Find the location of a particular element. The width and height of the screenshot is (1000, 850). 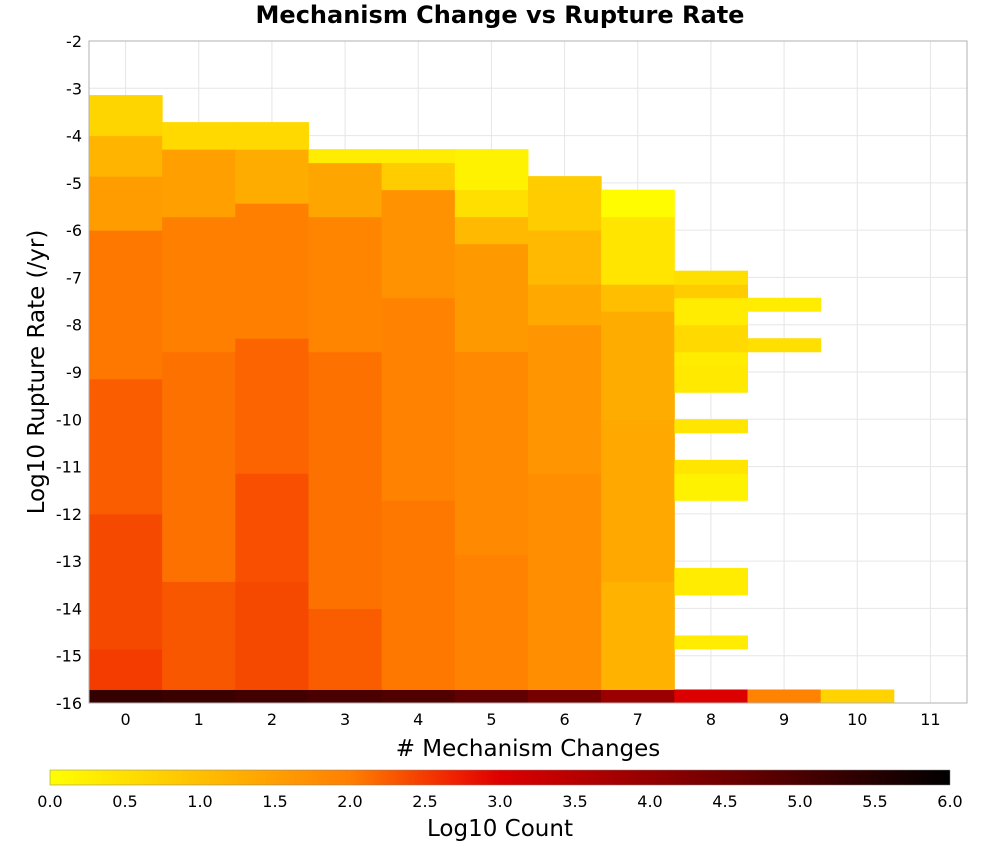

colorbar-tick-label: 1.0 is located at coordinates (199, 801).